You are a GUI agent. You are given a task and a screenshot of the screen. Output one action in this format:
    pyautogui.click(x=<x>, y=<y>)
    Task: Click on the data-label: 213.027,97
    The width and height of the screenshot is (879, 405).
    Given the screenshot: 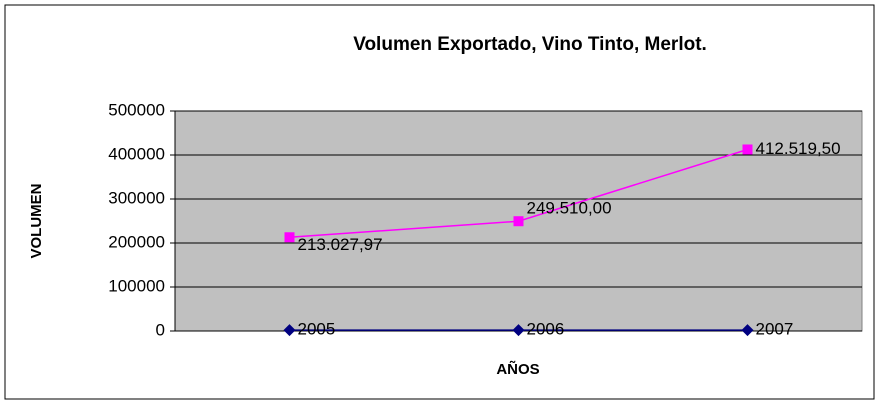 What is the action you would take?
    pyautogui.click(x=340, y=244)
    